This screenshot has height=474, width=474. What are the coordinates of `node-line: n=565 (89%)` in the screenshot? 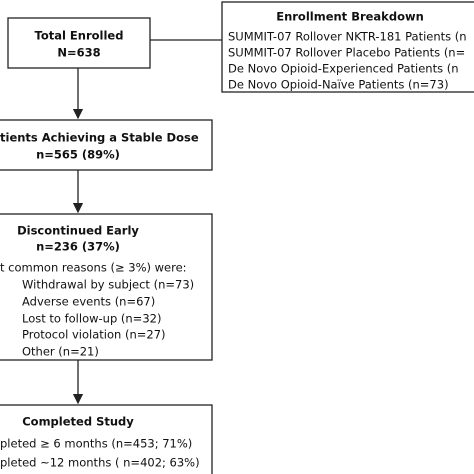 It's located at (78, 155).